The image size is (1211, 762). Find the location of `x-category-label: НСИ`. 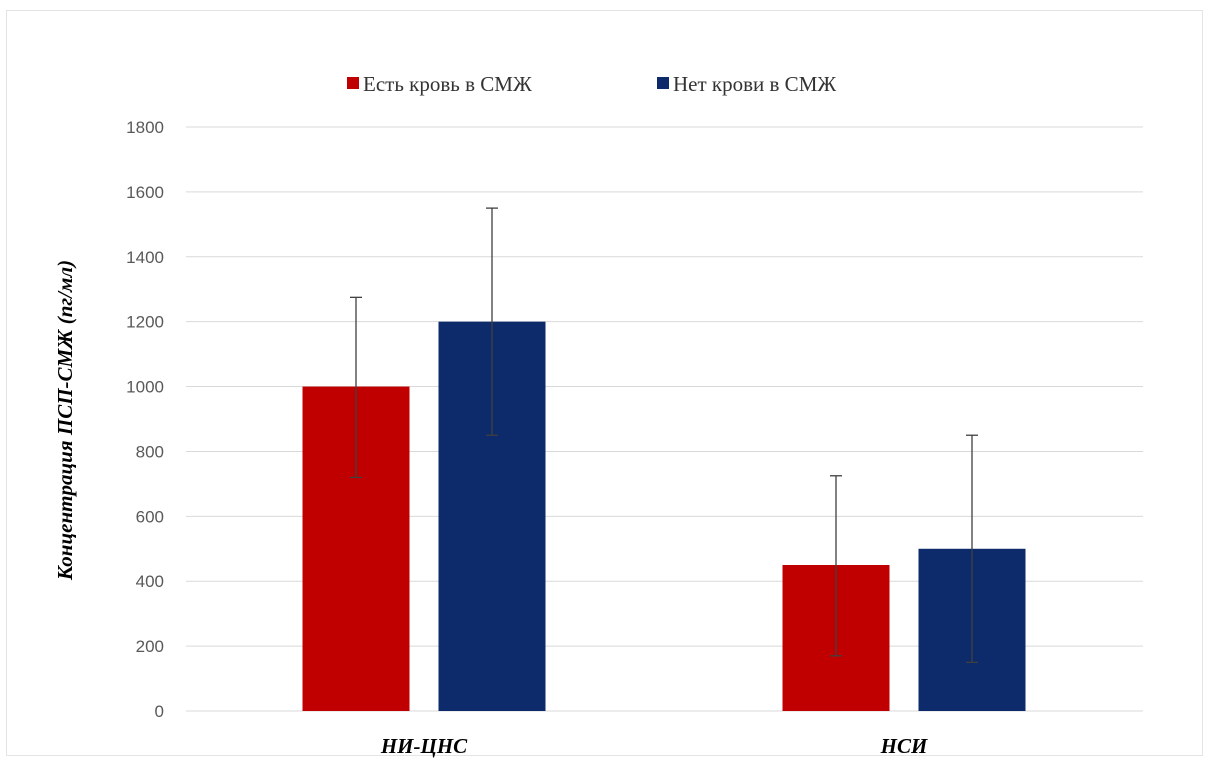

x-category-label: НСИ is located at coordinates (904, 746).